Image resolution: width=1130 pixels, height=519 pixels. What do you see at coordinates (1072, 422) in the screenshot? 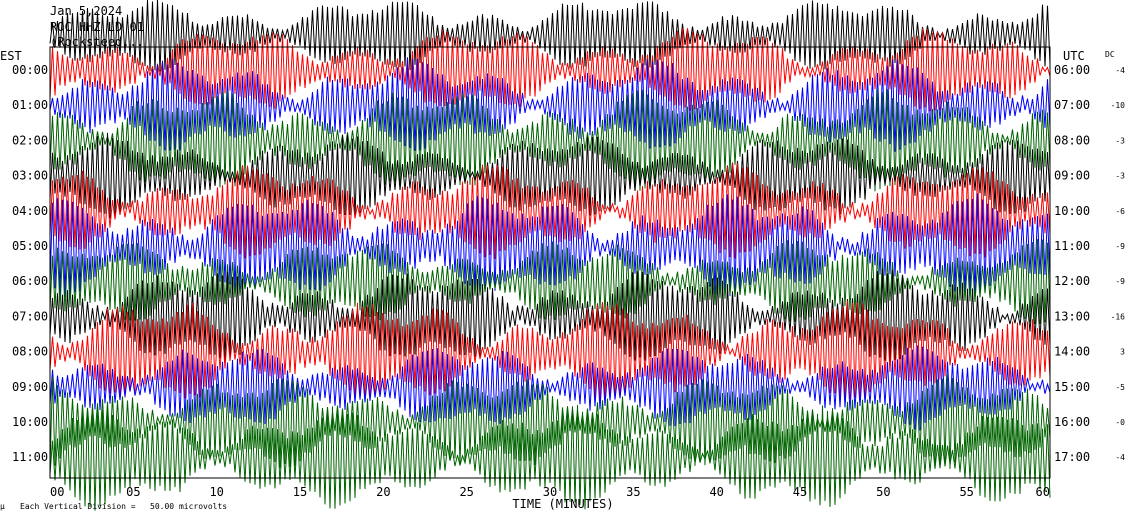
I see `utc-time-label: 16:00` at bounding box center [1072, 422].